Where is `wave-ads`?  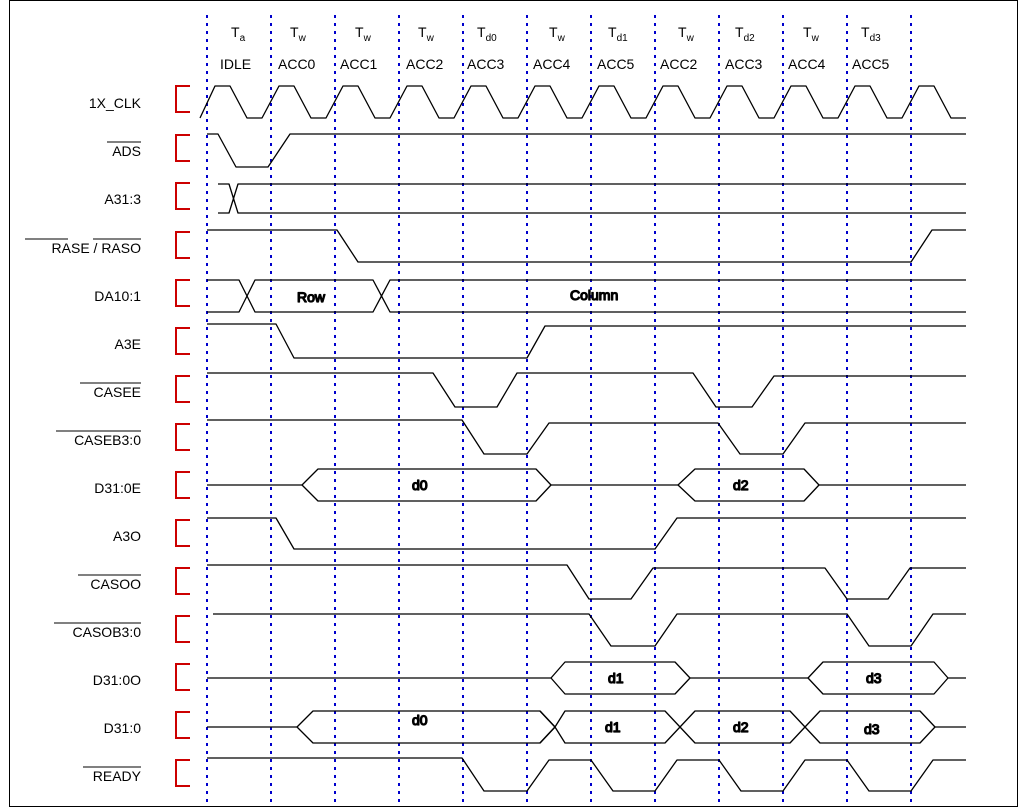 wave-ads is located at coordinates (586, 150).